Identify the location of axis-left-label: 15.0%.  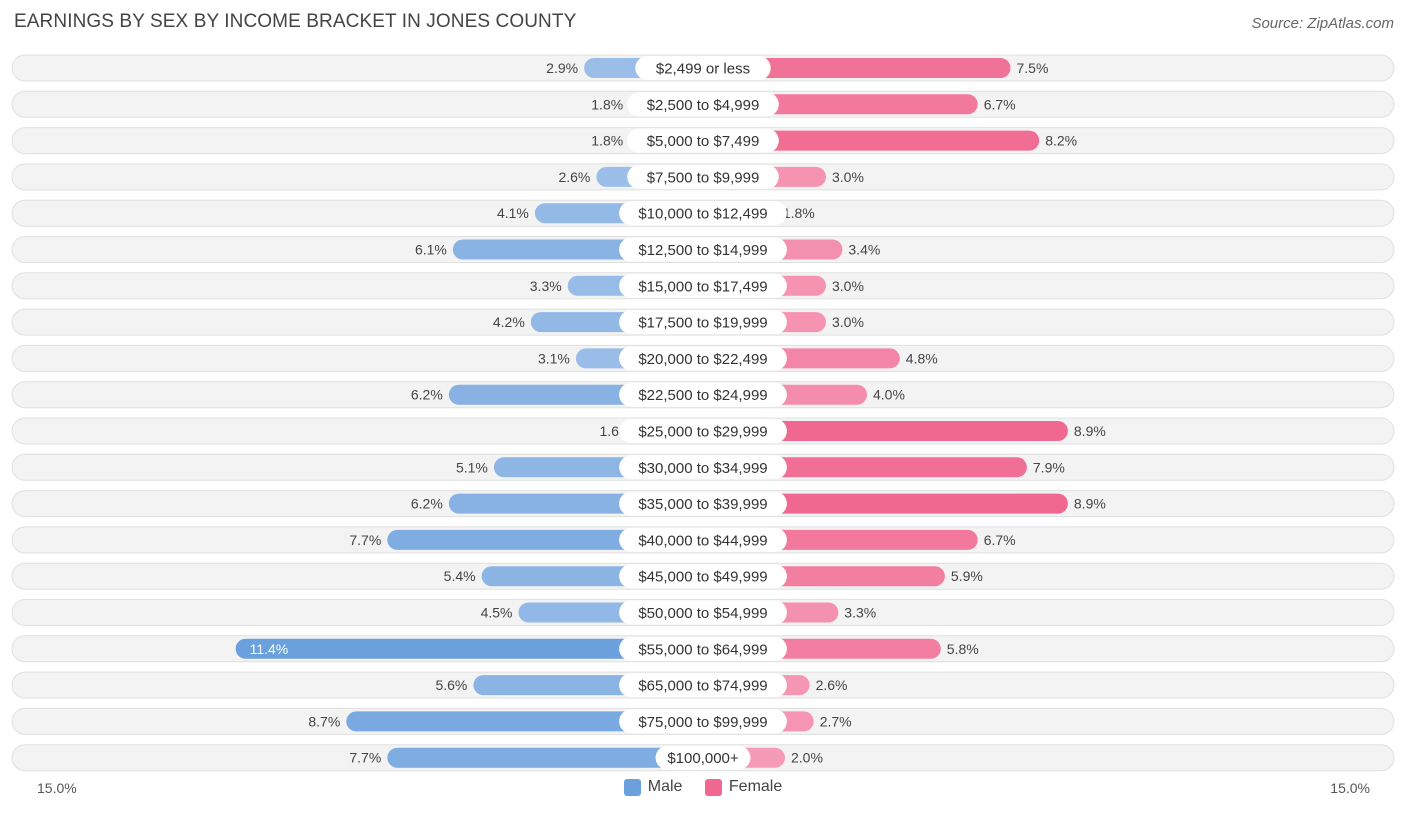
(57, 788).